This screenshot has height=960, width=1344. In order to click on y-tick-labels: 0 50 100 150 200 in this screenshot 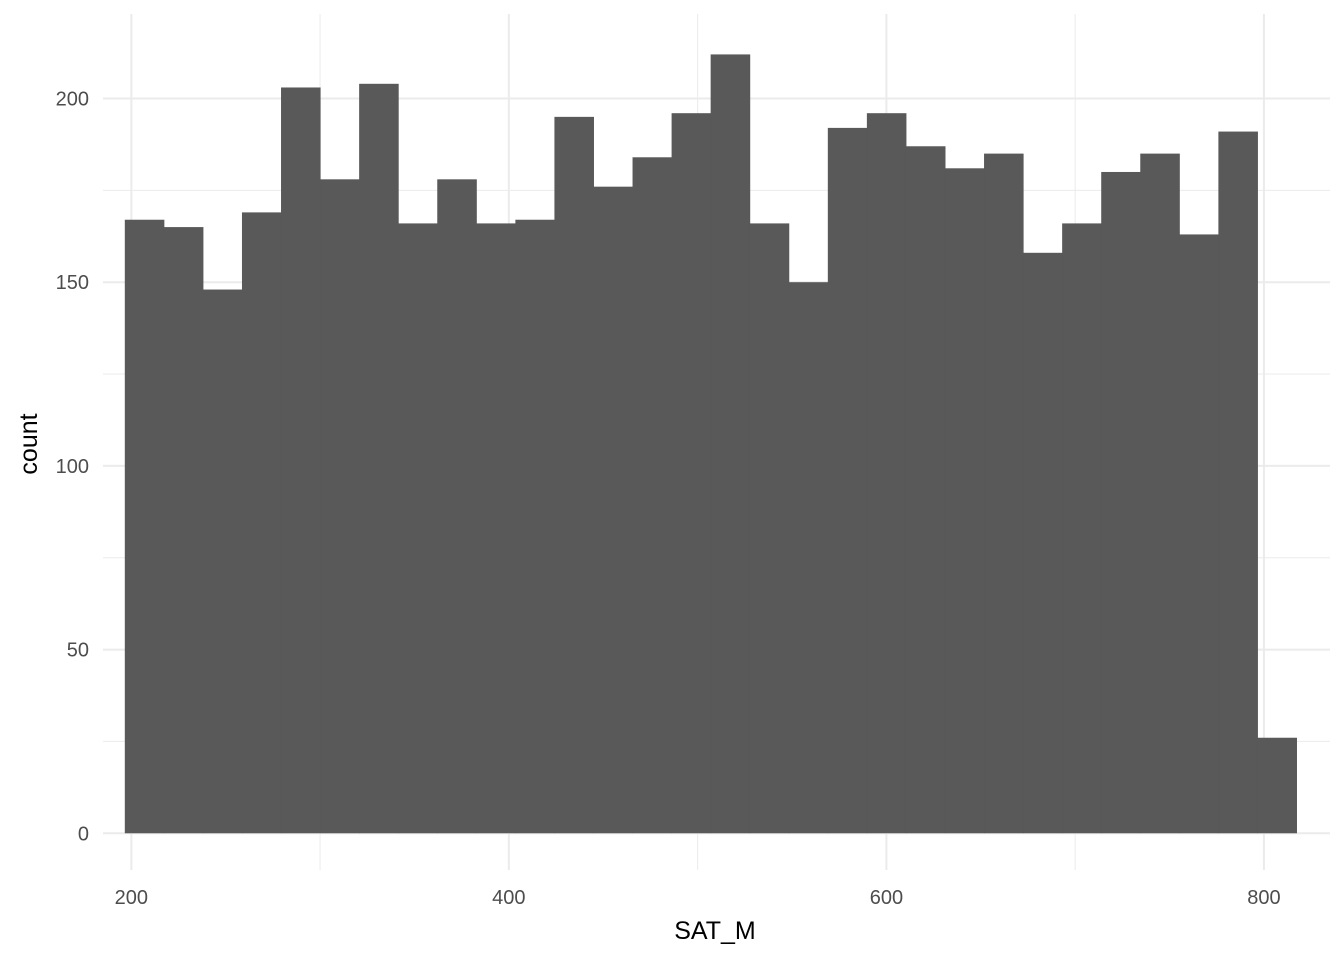, I will do `click(72, 466)`.